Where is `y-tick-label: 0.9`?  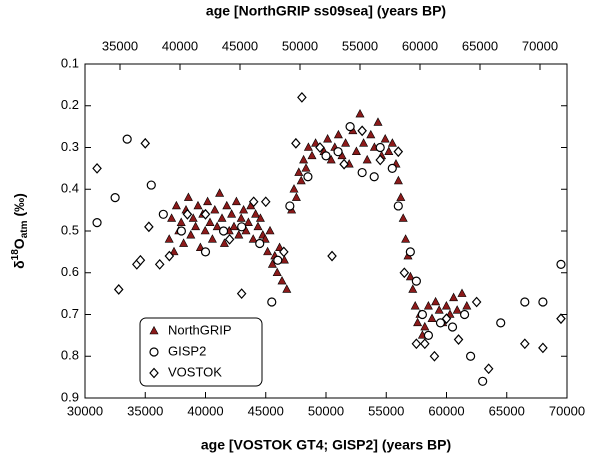 y-tick-label: 0.9 is located at coordinates (70, 396).